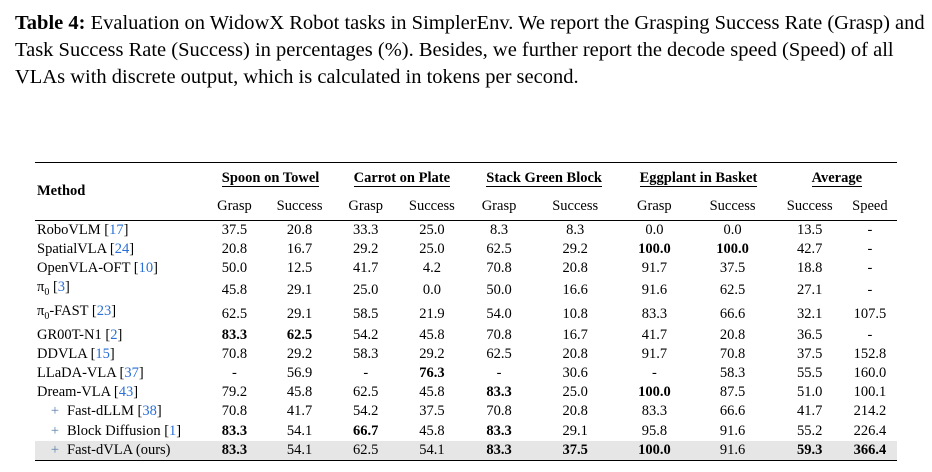  I want to click on plus-icon: +, so click(55, 411).